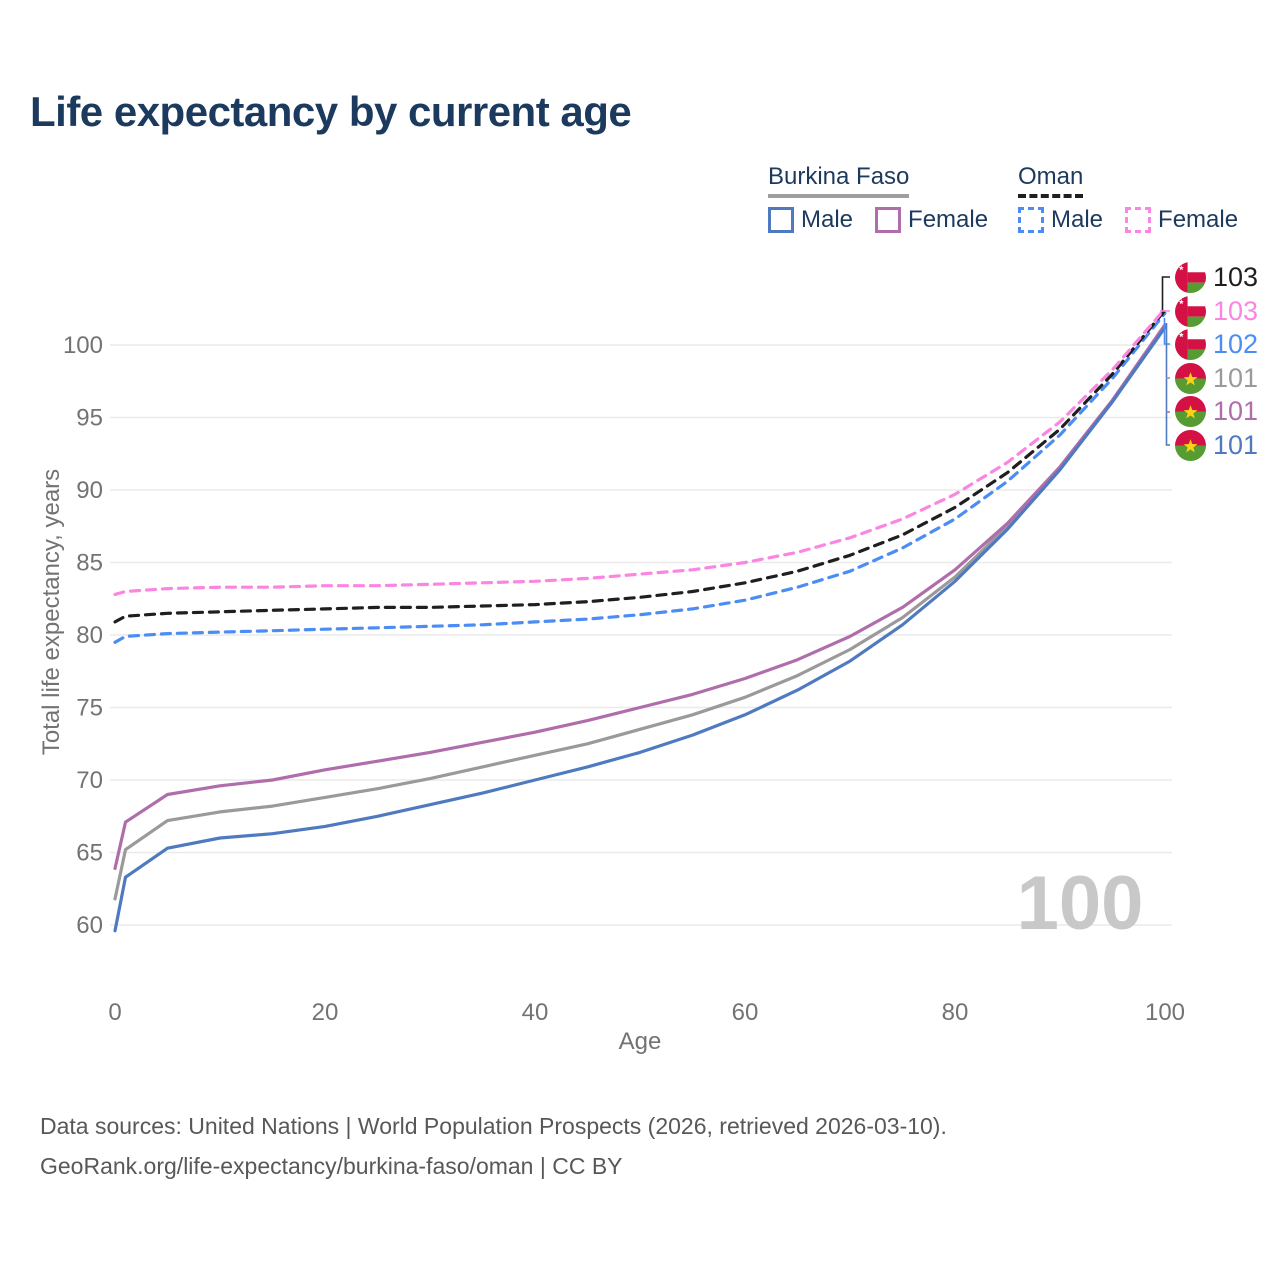 The image size is (1280, 1280). What do you see at coordinates (89, 418) in the screenshot?
I see `y-tick-label: 95` at bounding box center [89, 418].